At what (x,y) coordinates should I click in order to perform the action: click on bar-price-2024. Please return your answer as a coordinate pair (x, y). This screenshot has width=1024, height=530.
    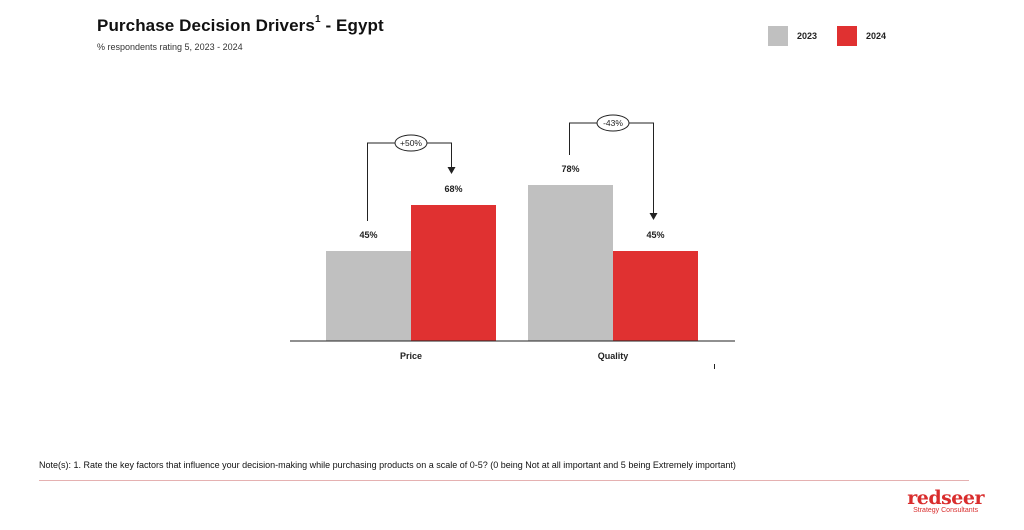
    Looking at the image, I should click on (453, 273).